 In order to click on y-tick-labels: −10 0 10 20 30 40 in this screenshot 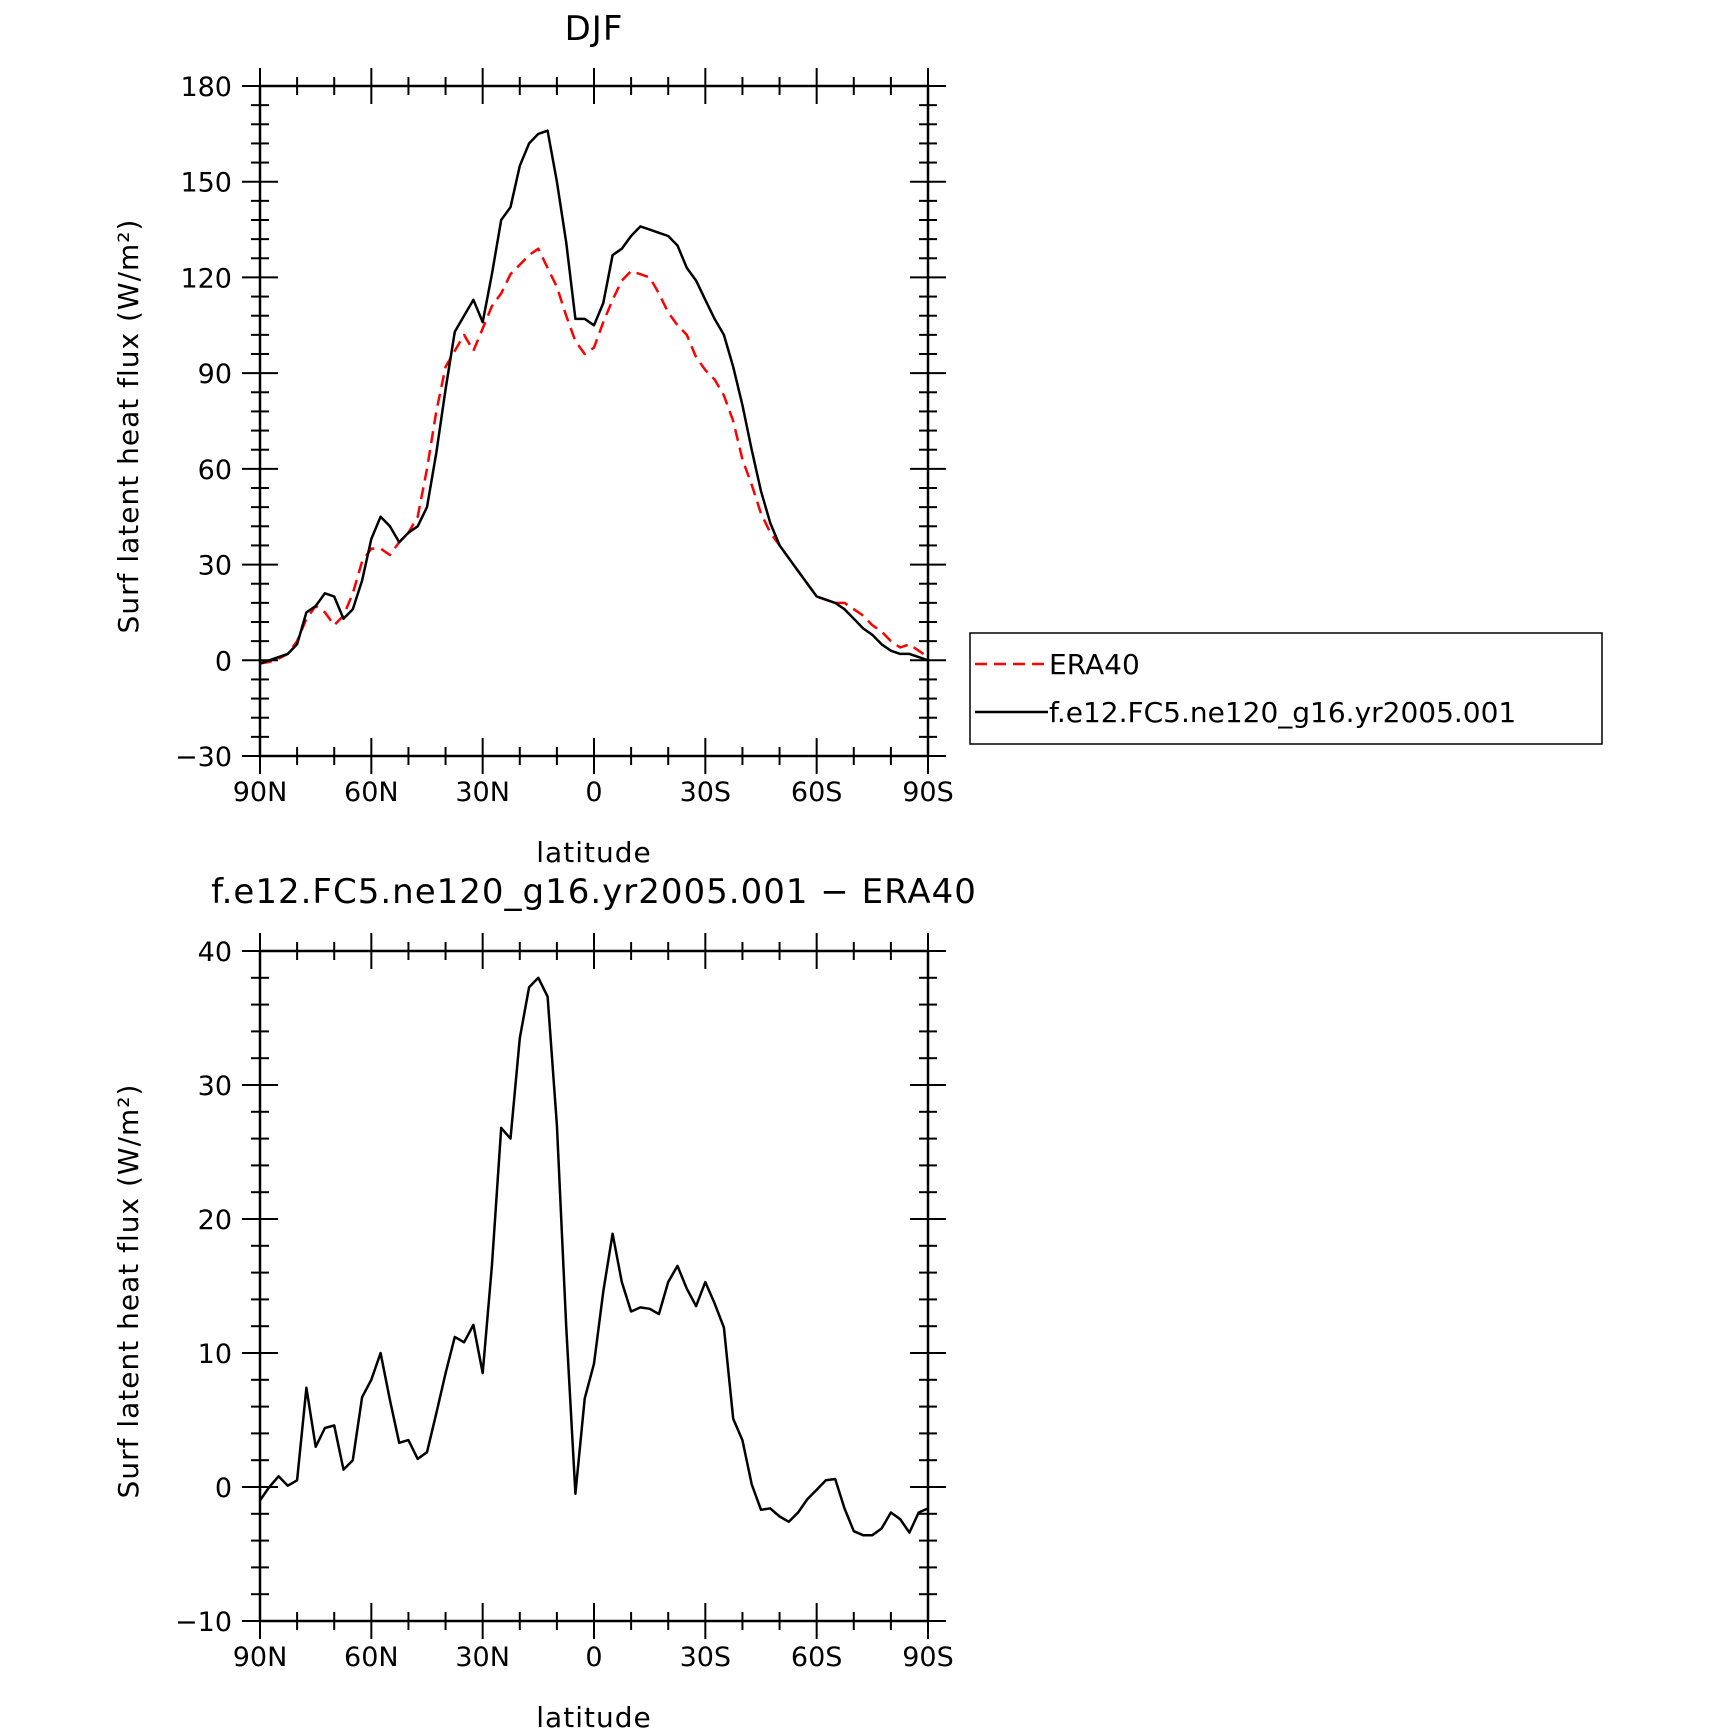, I will do `click(203, 1287)`.